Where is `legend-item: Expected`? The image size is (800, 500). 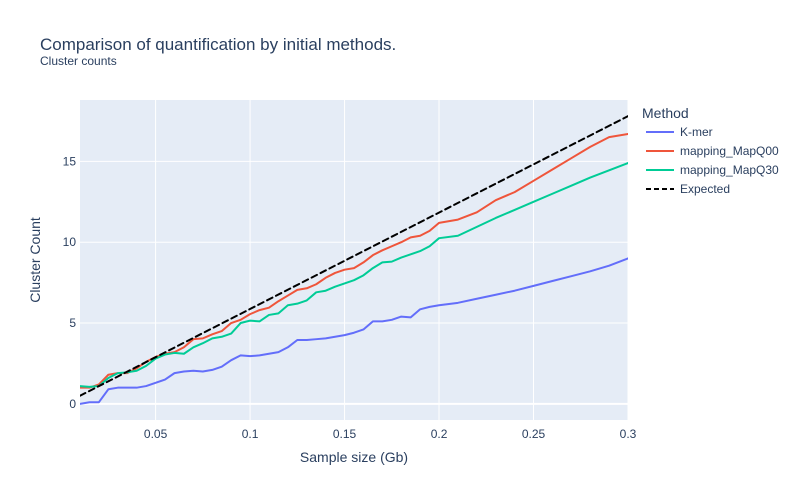
legend-item: Expected is located at coordinates (688, 189).